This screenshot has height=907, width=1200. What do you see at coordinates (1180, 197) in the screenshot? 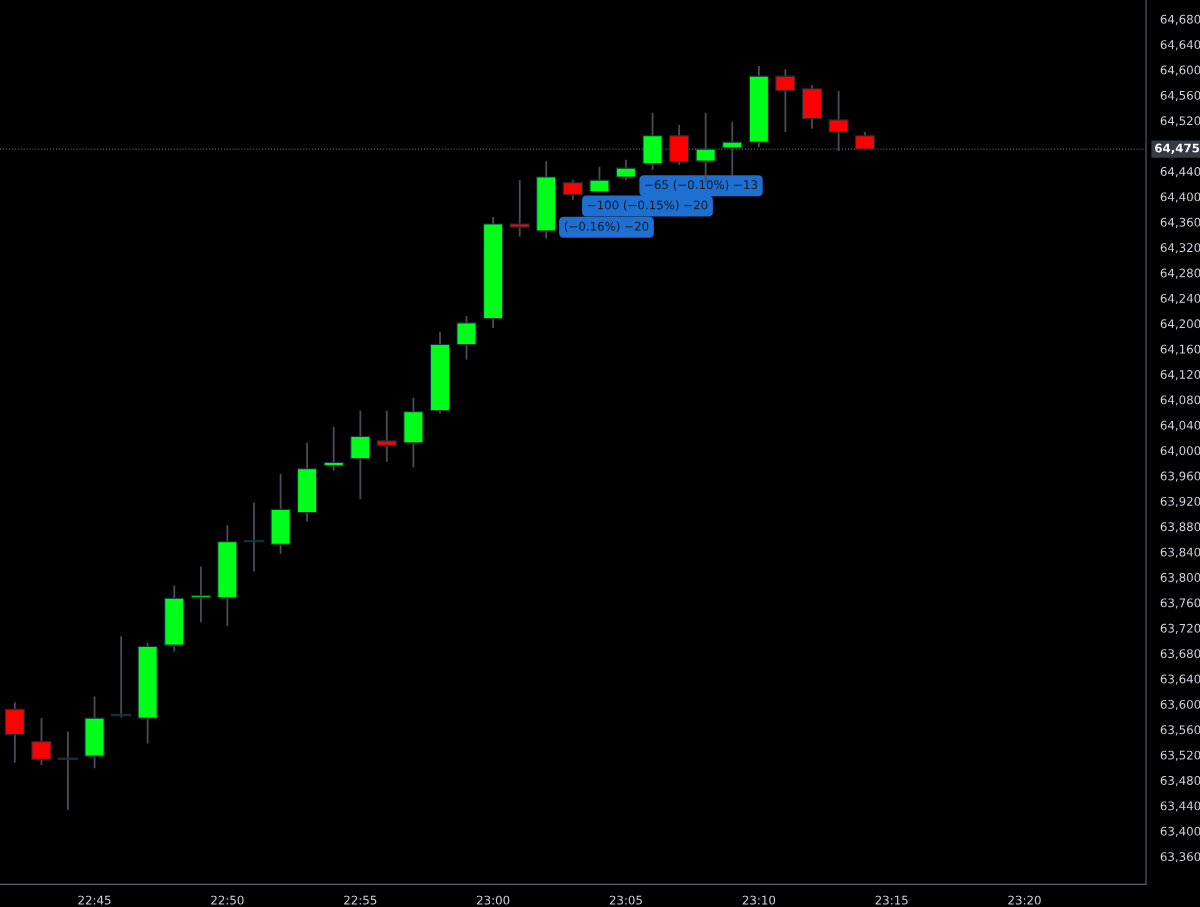
I see `y-tick-label: 64,400` at bounding box center [1180, 197].